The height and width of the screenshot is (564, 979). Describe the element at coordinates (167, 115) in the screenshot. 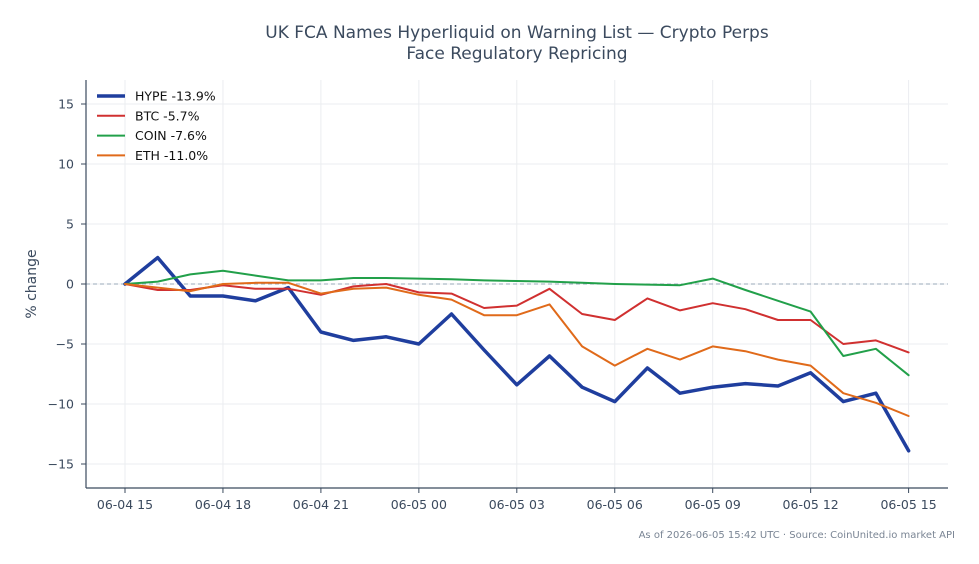

I see `legend-label-1: BTC -5.7%` at that location.